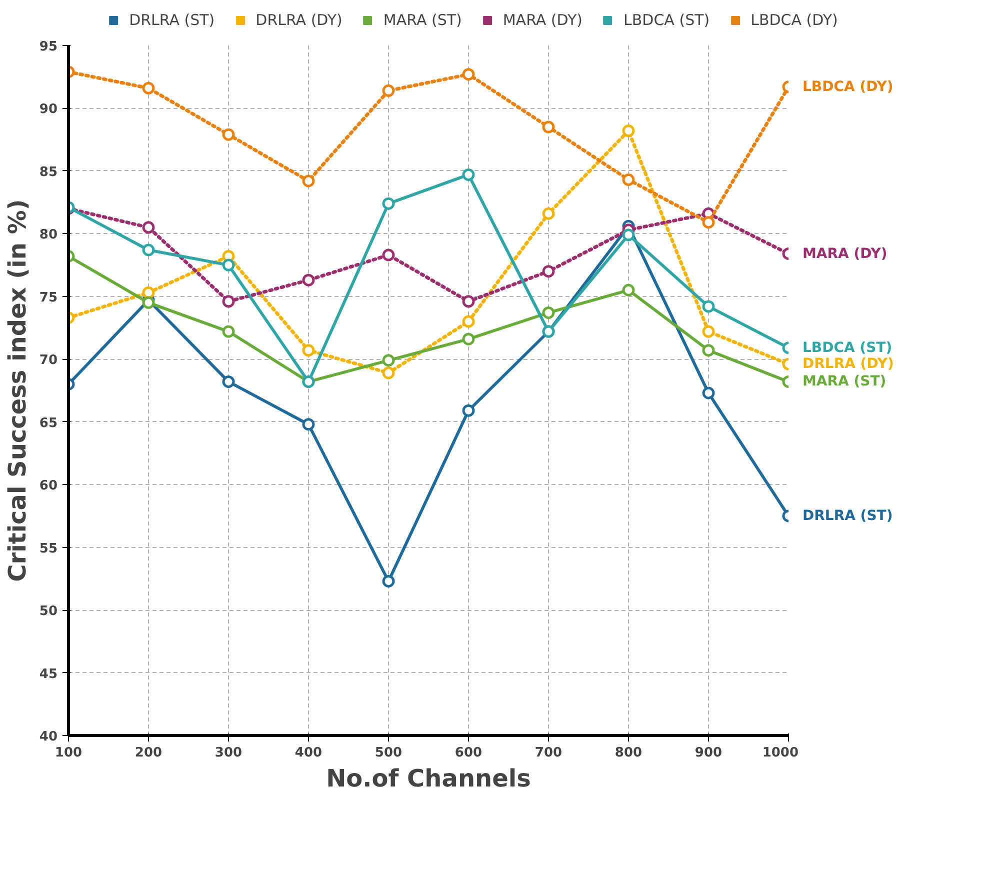 Image resolution: width=986 pixels, height=876 pixels. What do you see at coordinates (48, 298) in the screenshot?
I see `y-tick-label: 75` at bounding box center [48, 298].